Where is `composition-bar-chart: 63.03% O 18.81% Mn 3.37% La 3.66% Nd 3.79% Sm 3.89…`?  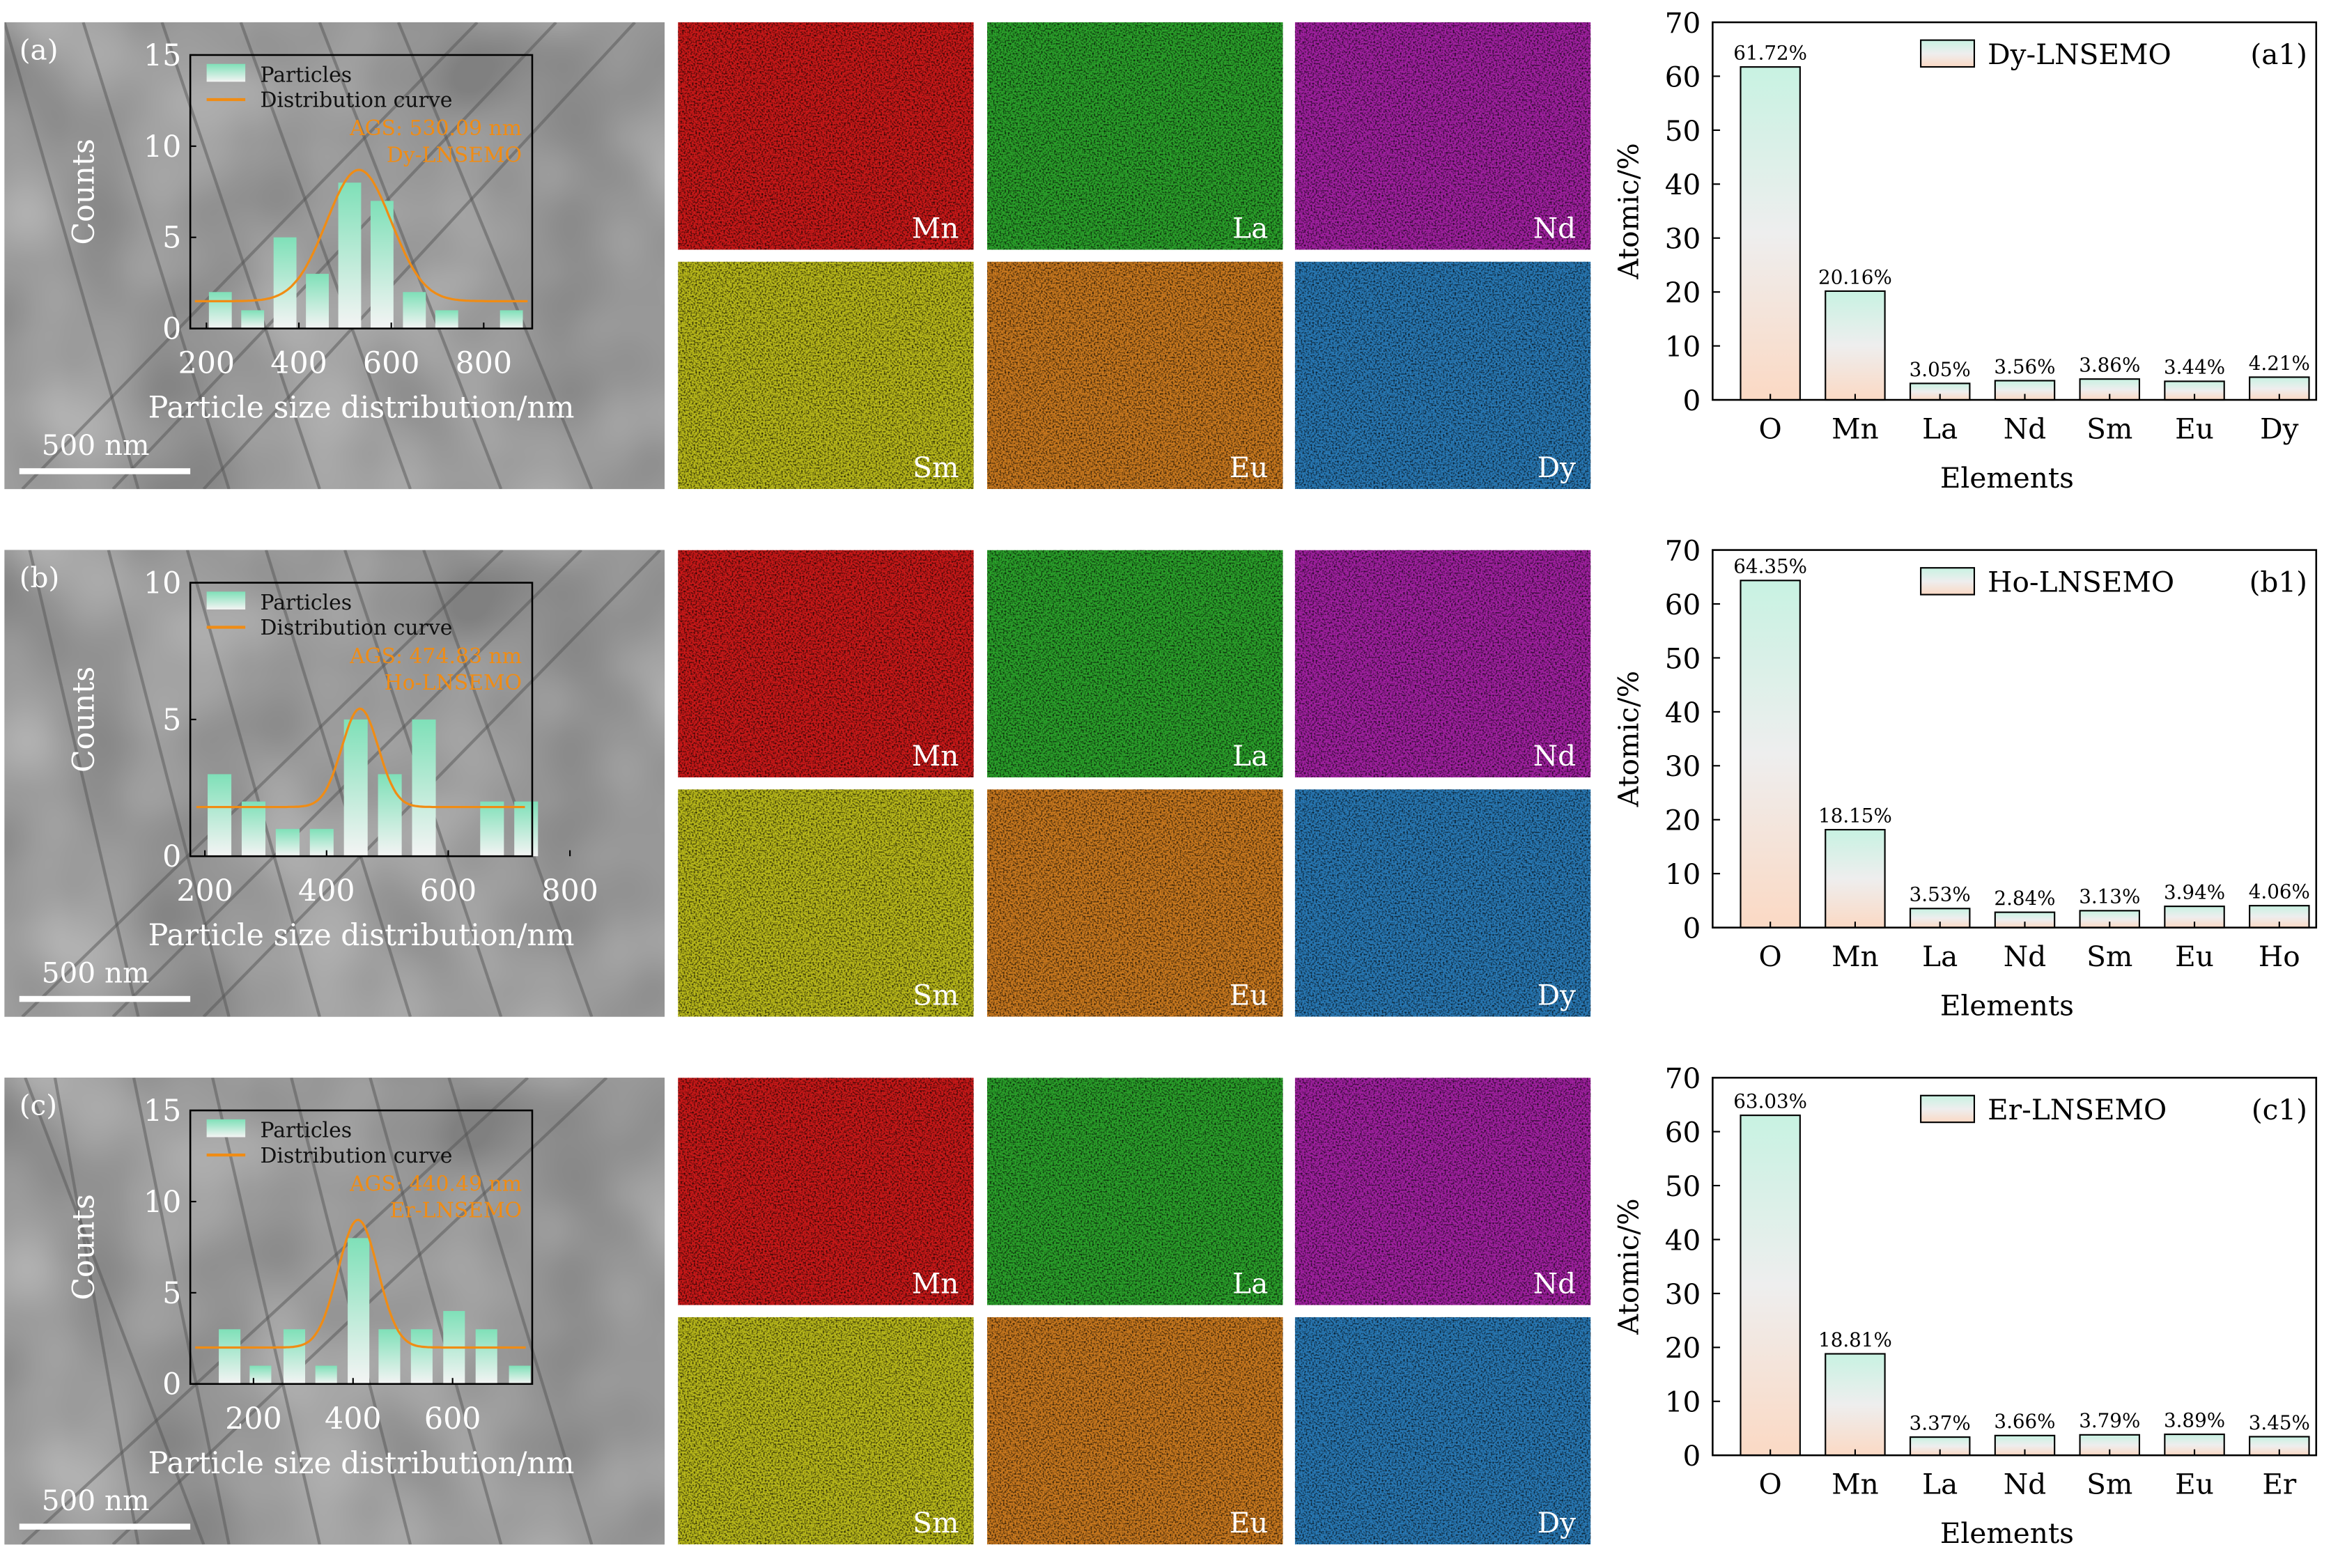 composition-bar-chart: 63.03% O 18.81% Mn 3.37% La 3.66% Nd 3.79% Sm 3.89… is located at coordinates (1965, 1304).